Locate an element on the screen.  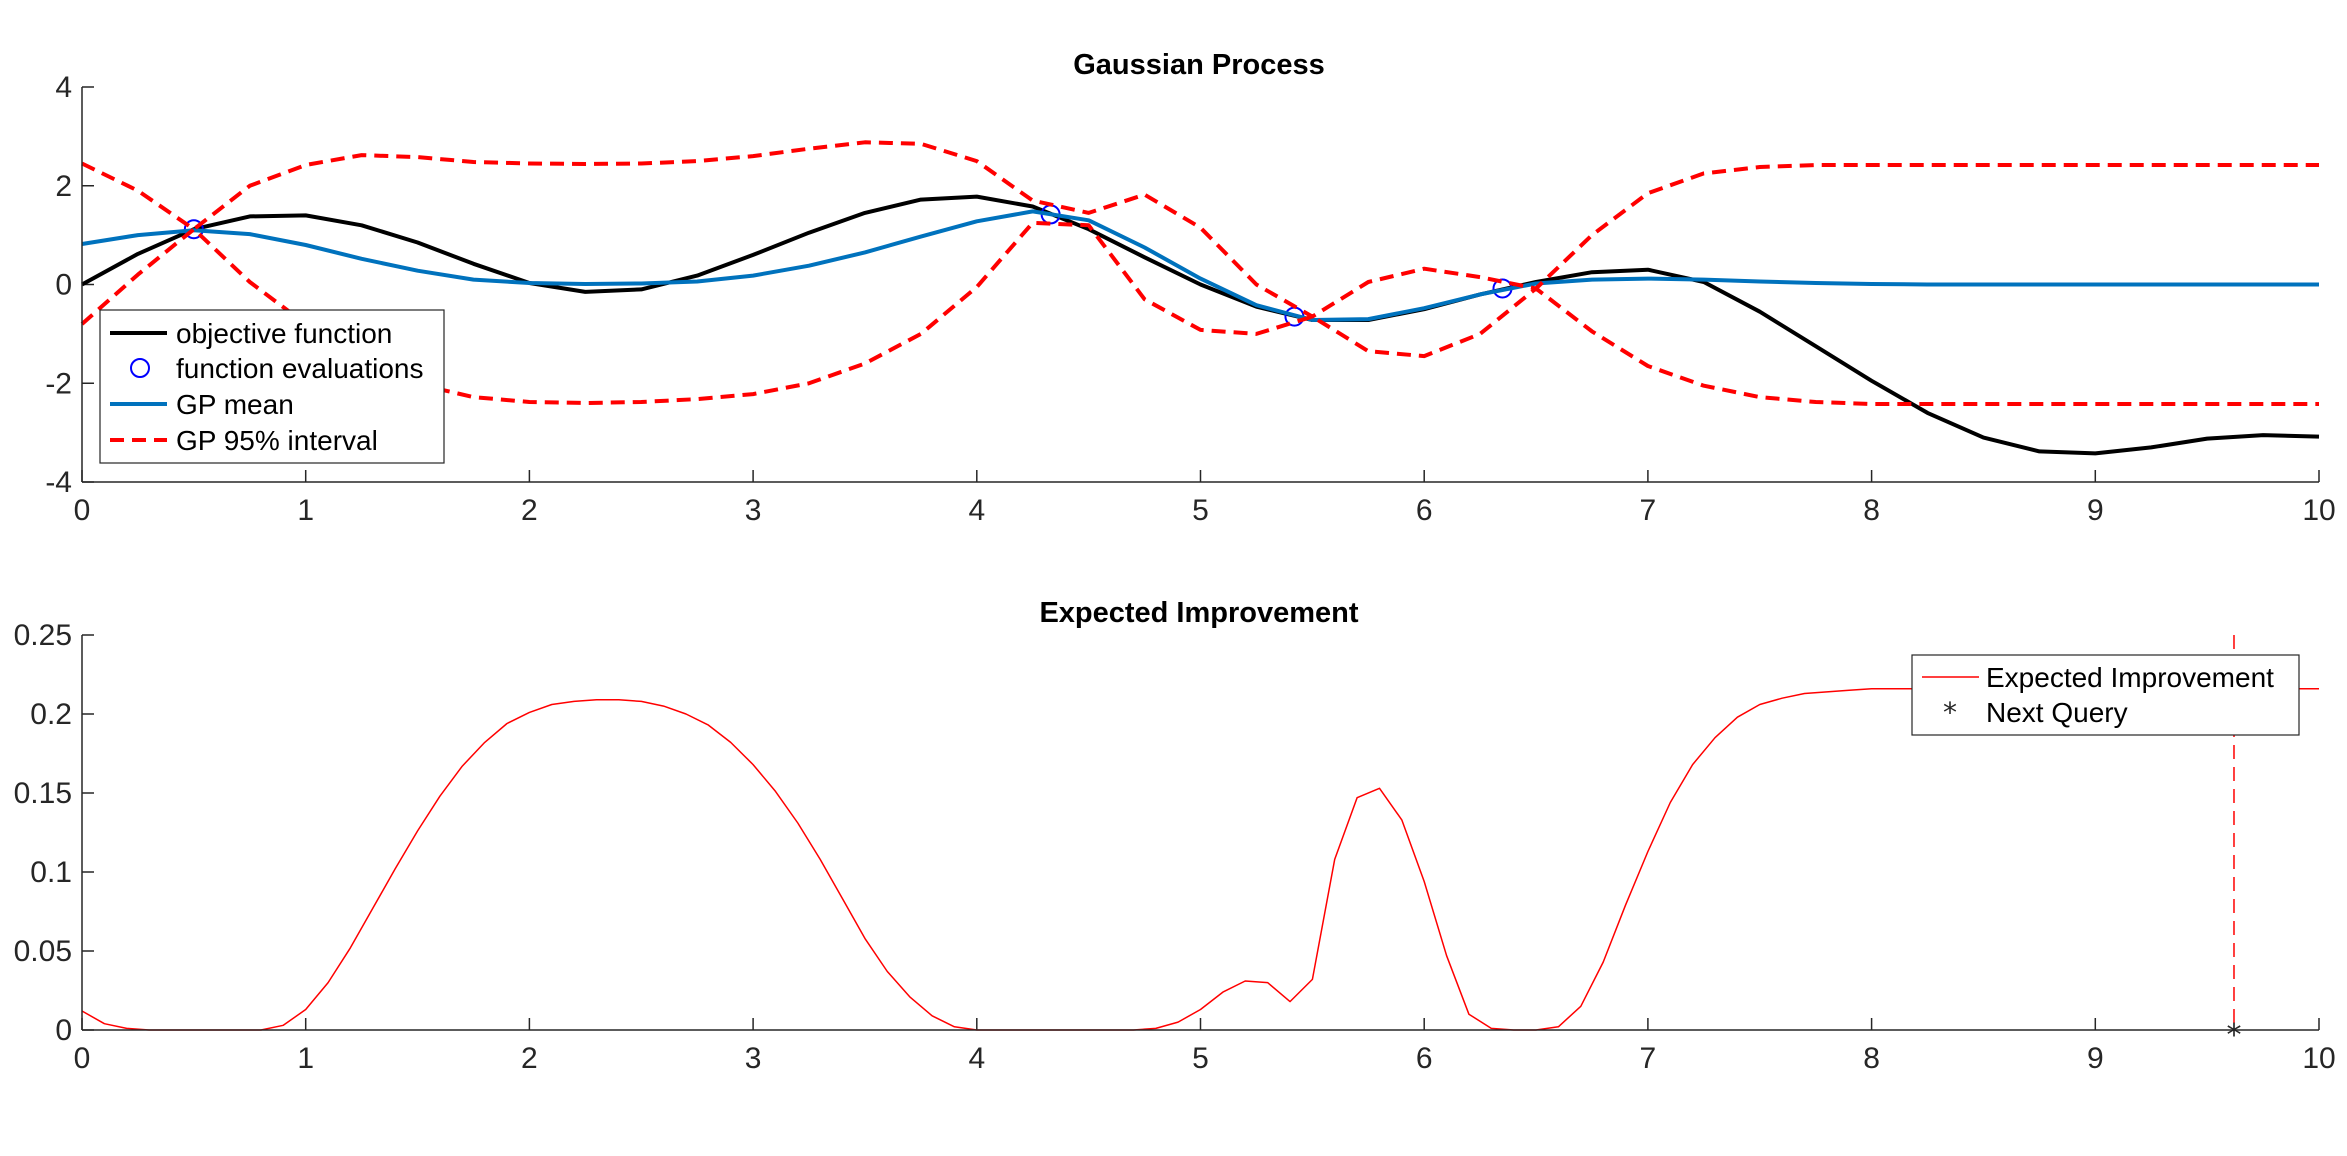
y-tick-label: 4 is located at coordinates (63, 87).